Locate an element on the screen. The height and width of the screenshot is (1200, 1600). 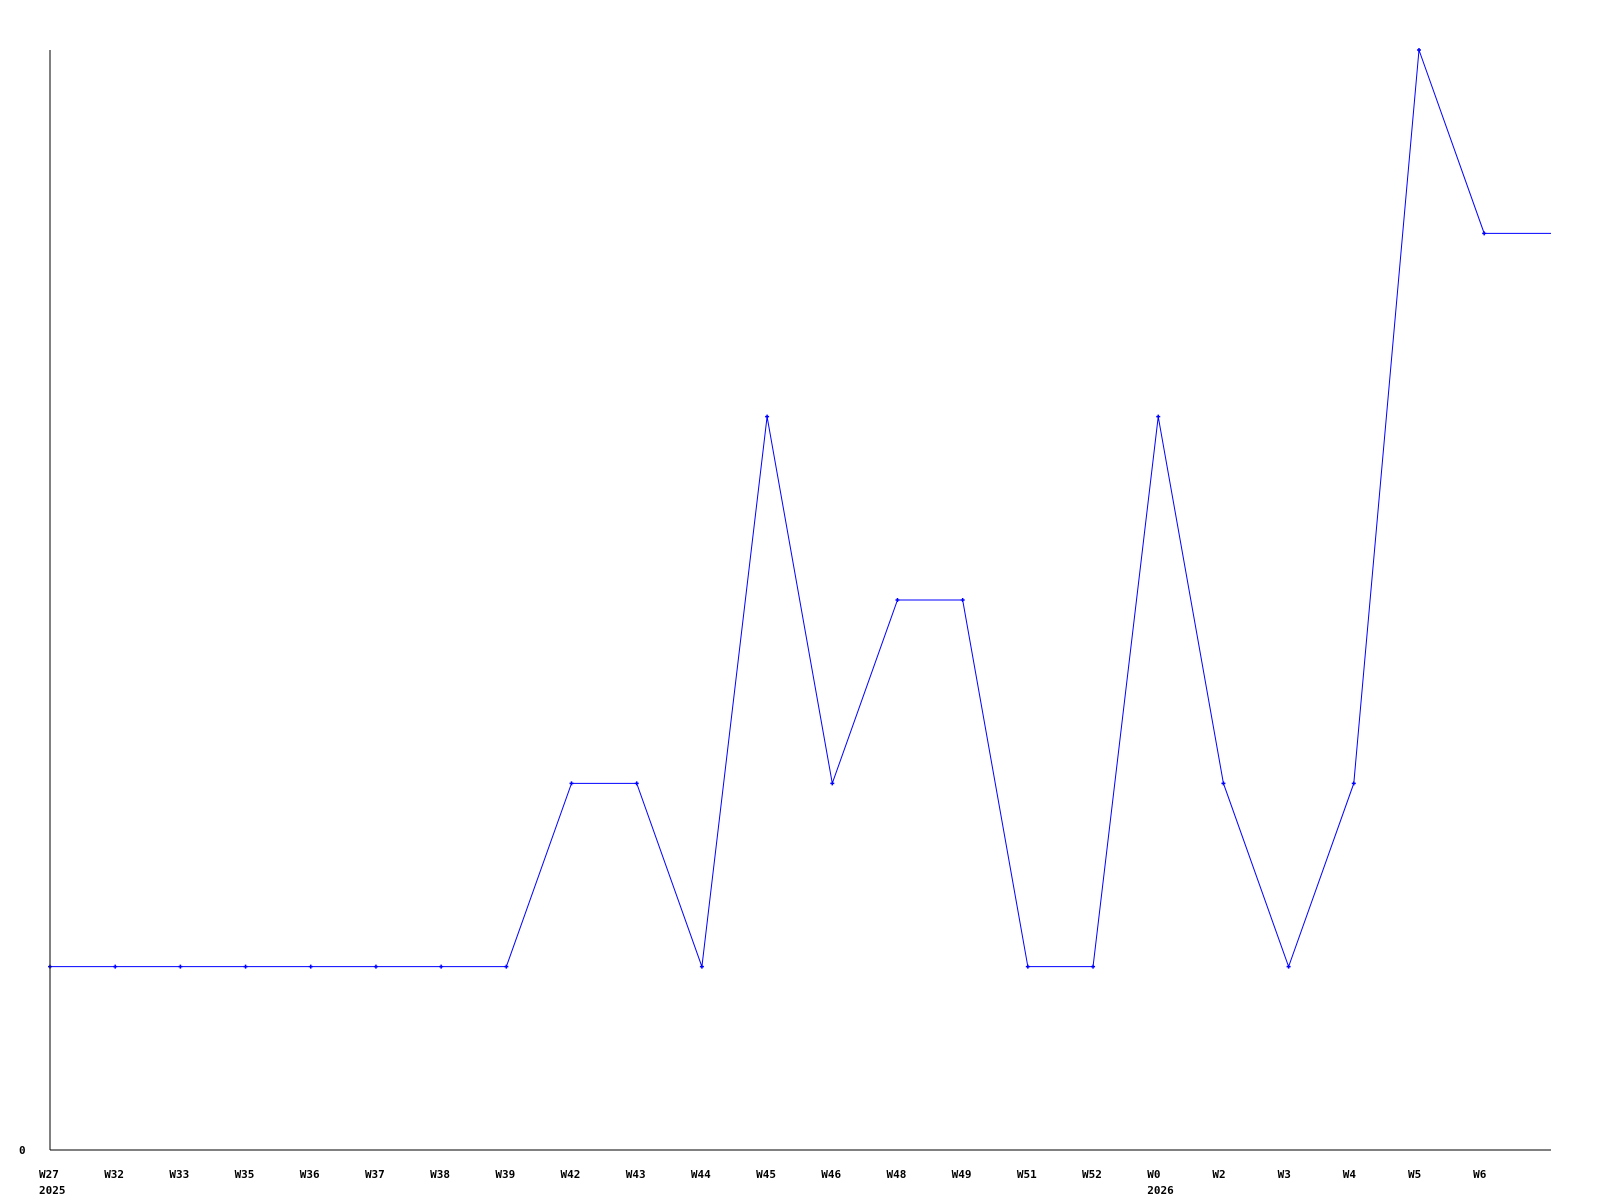
x-tick-label: W44 is located at coordinates (701, 1174).